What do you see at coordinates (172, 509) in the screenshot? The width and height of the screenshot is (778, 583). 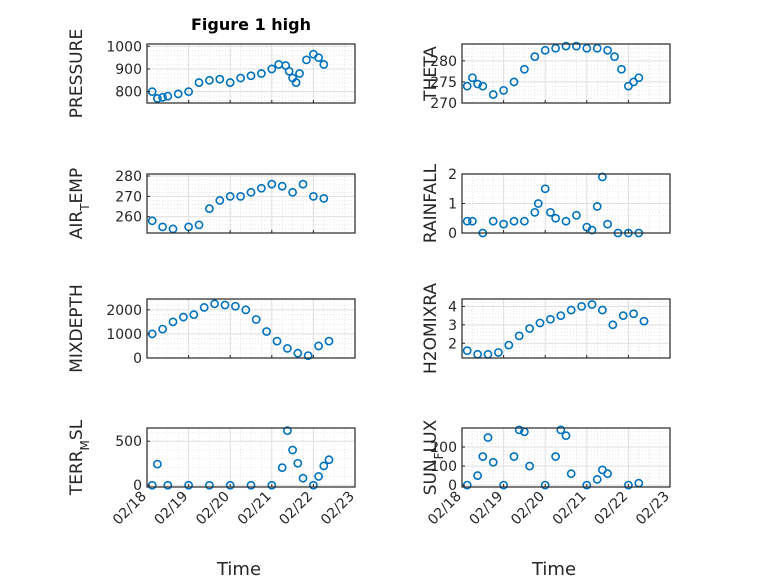 I see `x-tick-label: 02/19` at bounding box center [172, 509].